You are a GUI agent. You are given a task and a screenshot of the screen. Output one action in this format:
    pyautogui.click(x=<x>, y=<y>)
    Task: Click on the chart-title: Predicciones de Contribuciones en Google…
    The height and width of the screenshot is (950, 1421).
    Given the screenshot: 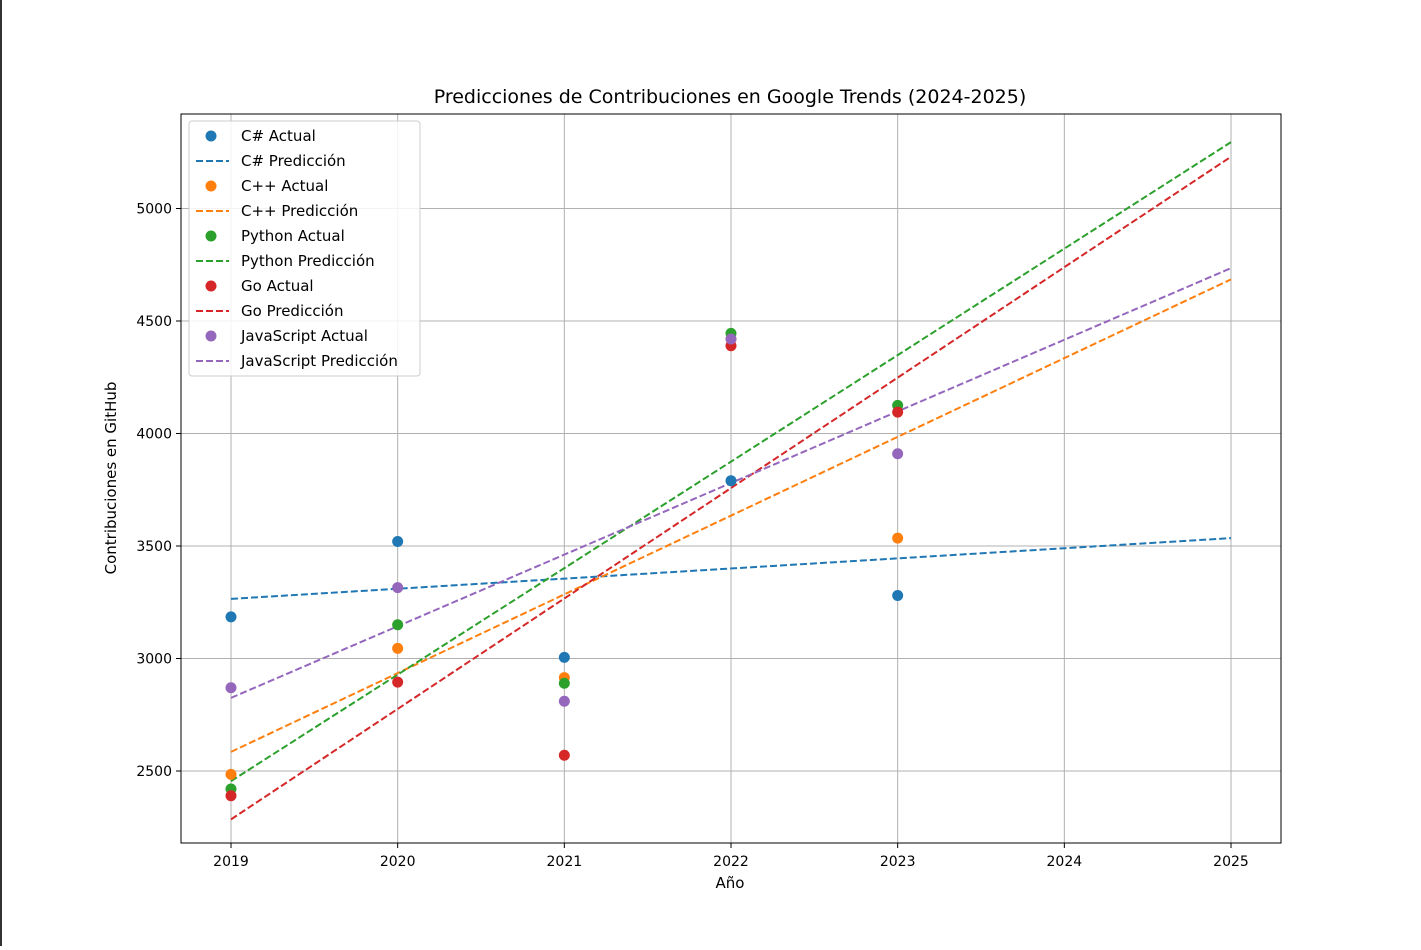 What is the action you would take?
    pyautogui.click(x=730, y=97)
    